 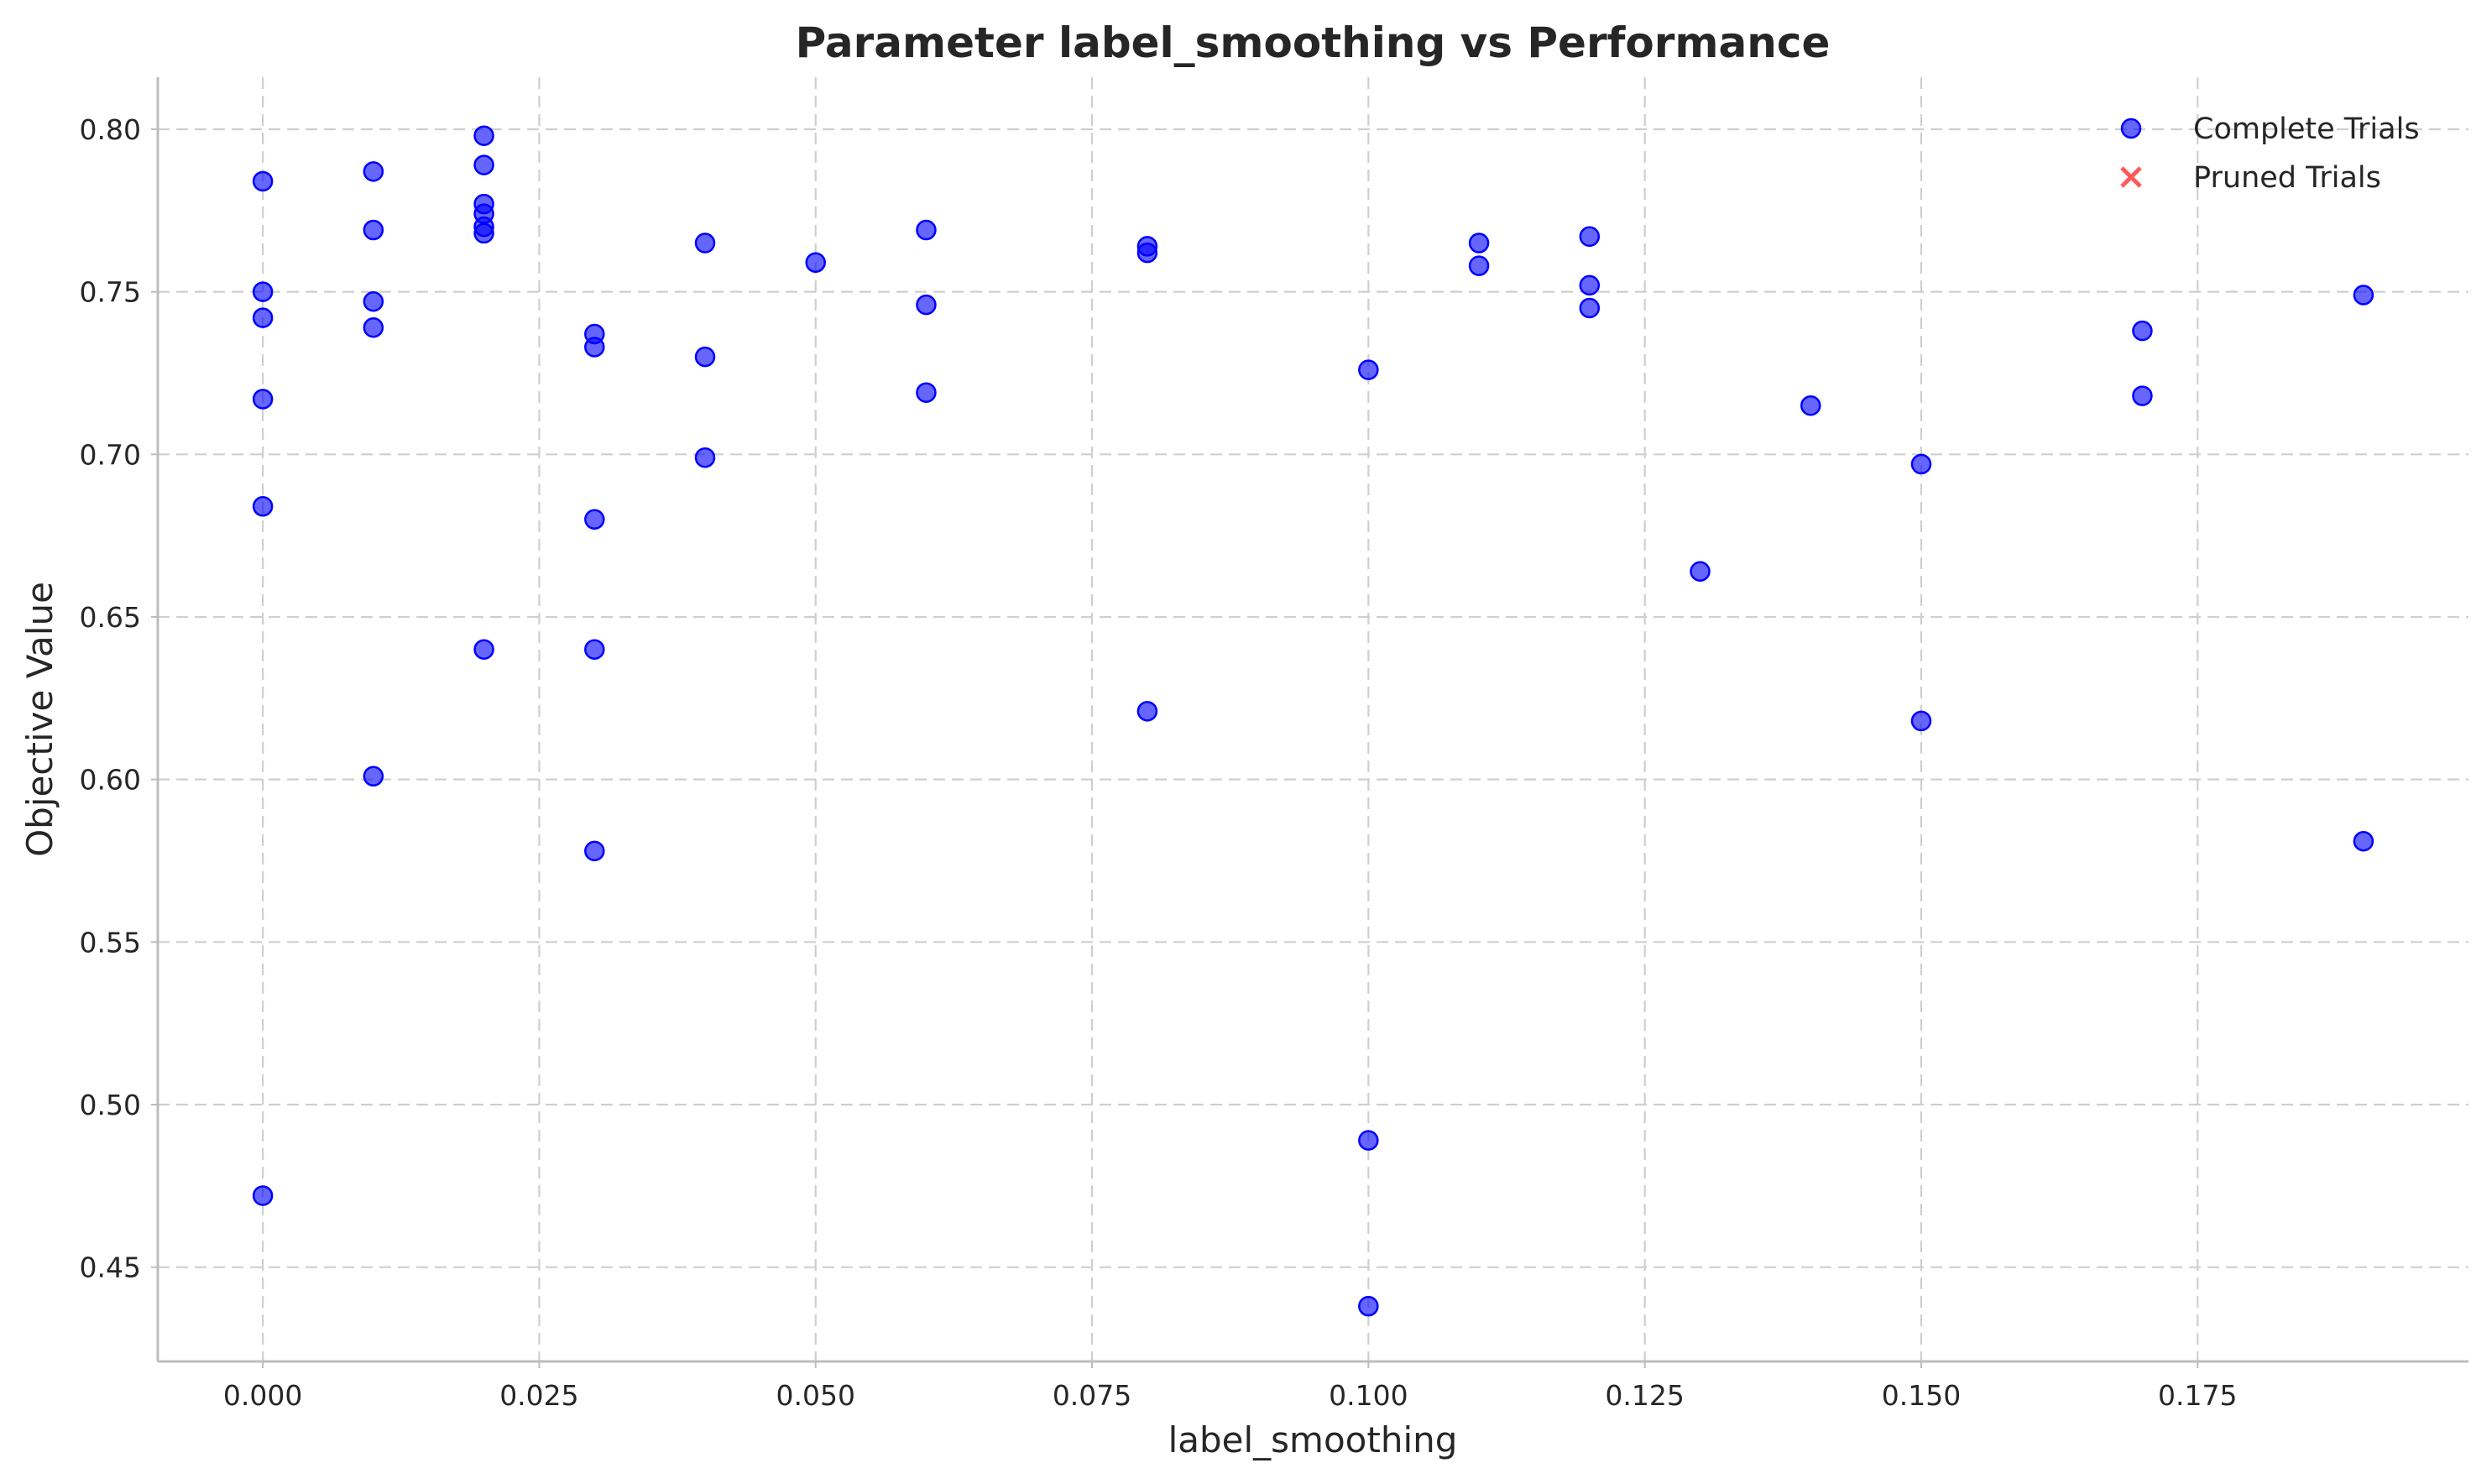 I want to click on x-tick-label: 0.175, so click(x=2197, y=1395).